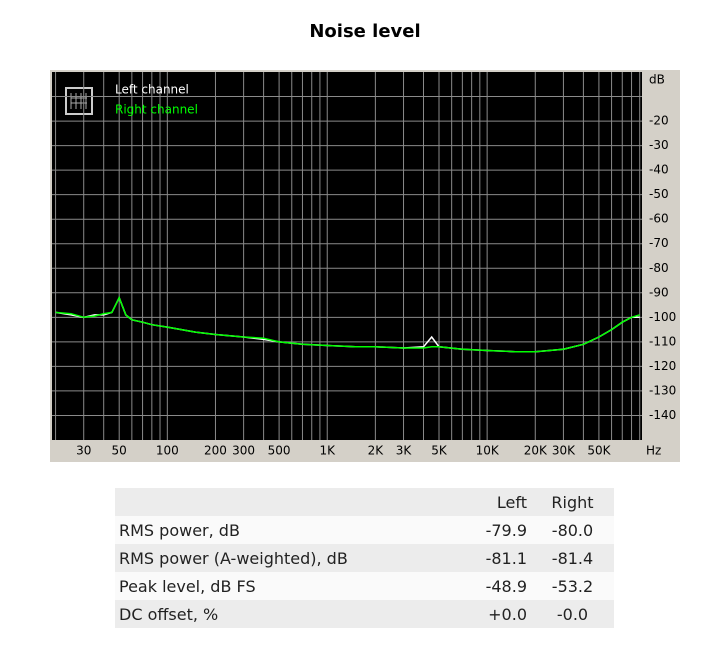 This screenshot has height=666, width=721. I want to click on chart-title: Noise level, so click(364, 31).